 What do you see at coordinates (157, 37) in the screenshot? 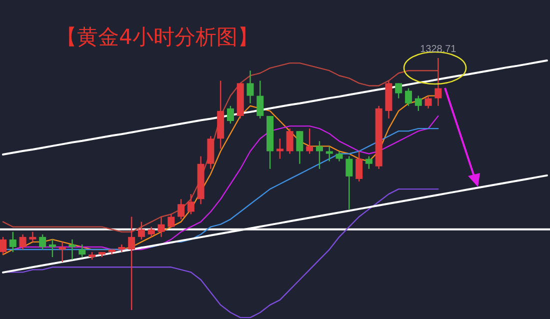
I see `chart-title: 【黄金4小时分析图】` at bounding box center [157, 37].